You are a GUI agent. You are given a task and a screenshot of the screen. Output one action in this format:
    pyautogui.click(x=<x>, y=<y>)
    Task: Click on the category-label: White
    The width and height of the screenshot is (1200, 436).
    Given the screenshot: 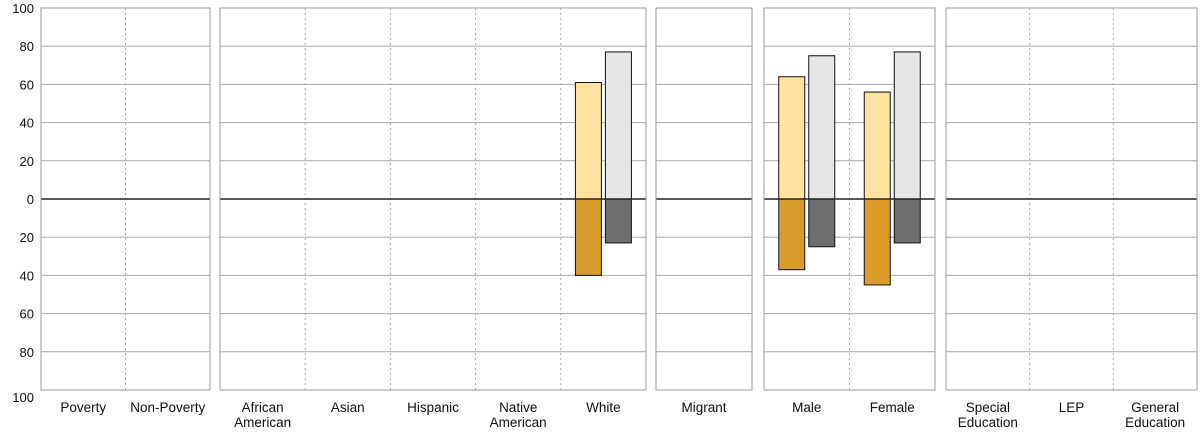 What is the action you would take?
    pyautogui.click(x=603, y=407)
    